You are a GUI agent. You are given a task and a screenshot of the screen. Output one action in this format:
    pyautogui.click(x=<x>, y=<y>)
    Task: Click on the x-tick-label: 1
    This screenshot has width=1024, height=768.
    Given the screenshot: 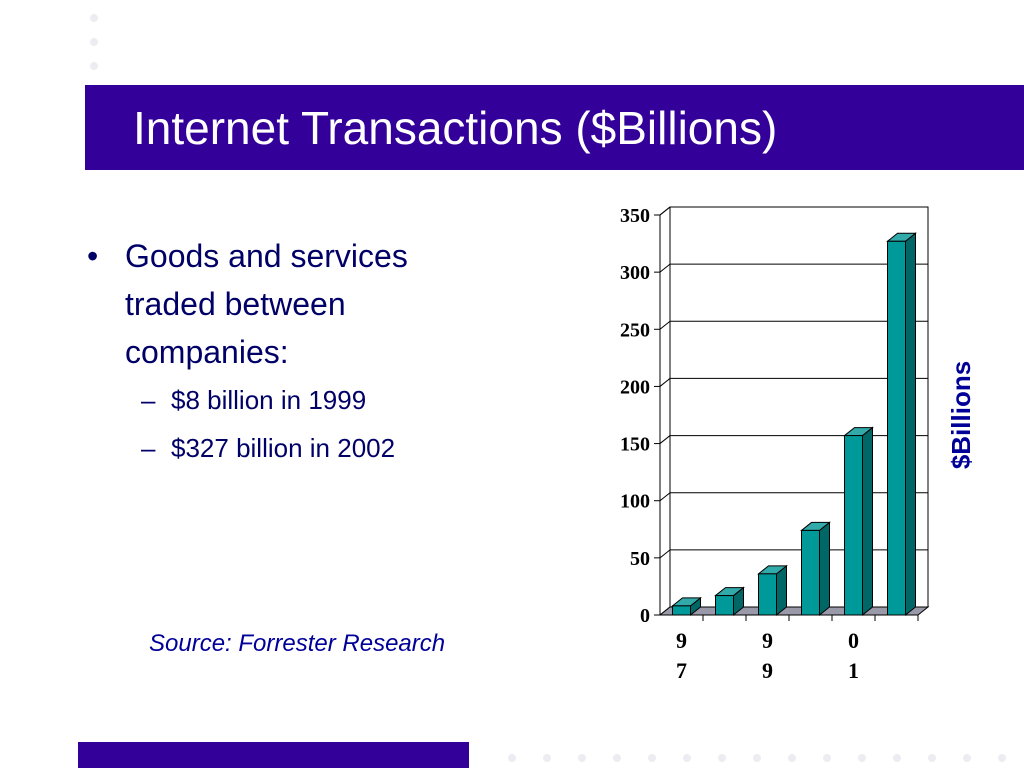 What is the action you would take?
    pyautogui.click(x=853, y=670)
    